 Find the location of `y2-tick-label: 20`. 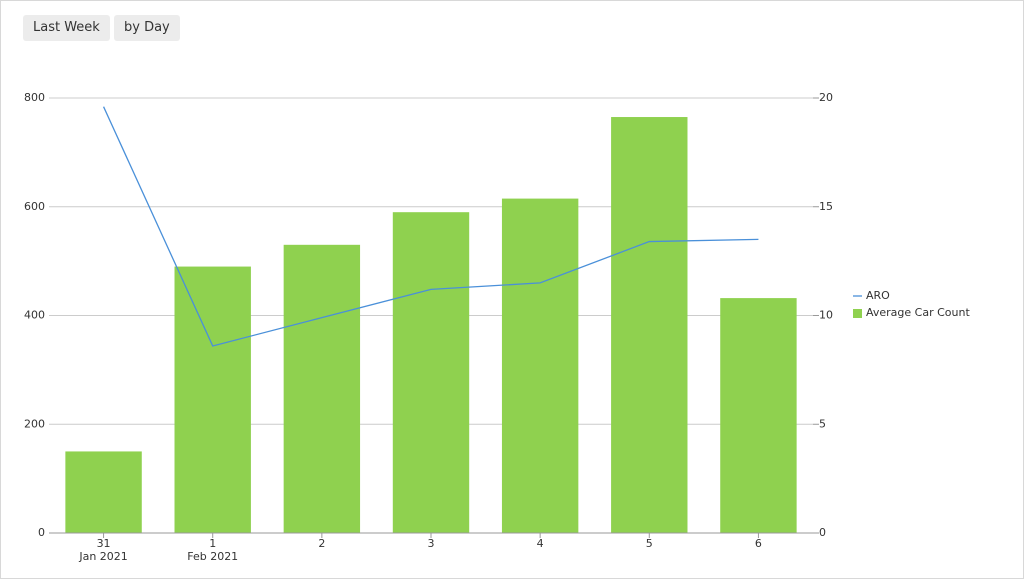

y2-tick-label: 20 is located at coordinates (826, 97).